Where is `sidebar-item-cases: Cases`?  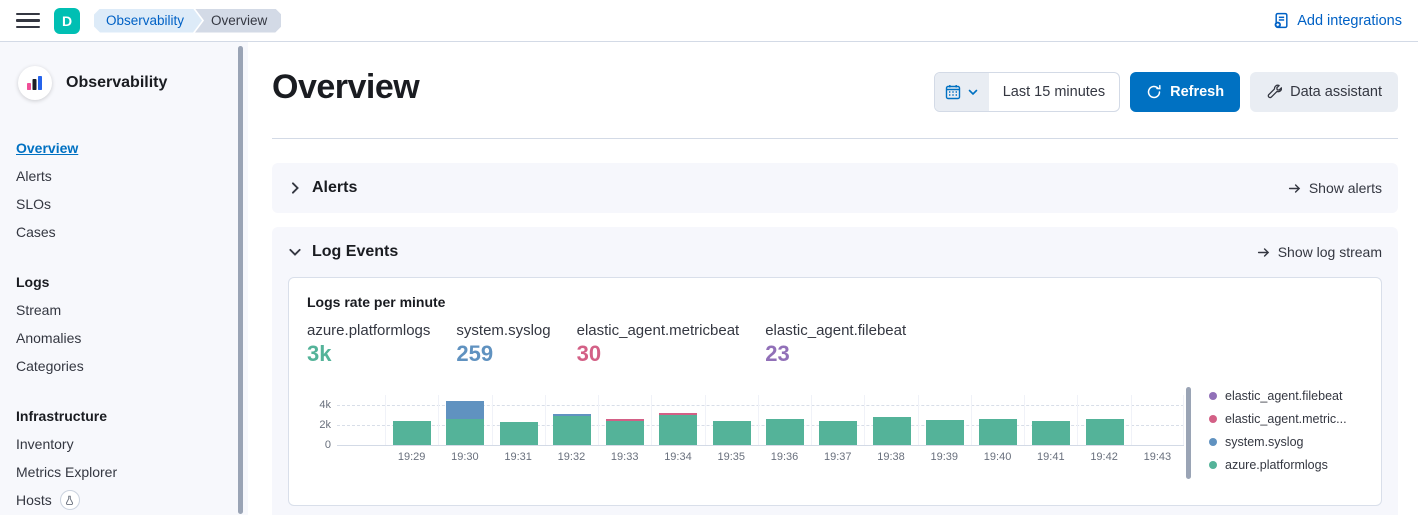
sidebar-item-cases: Cases is located at coordinates (124, 232).